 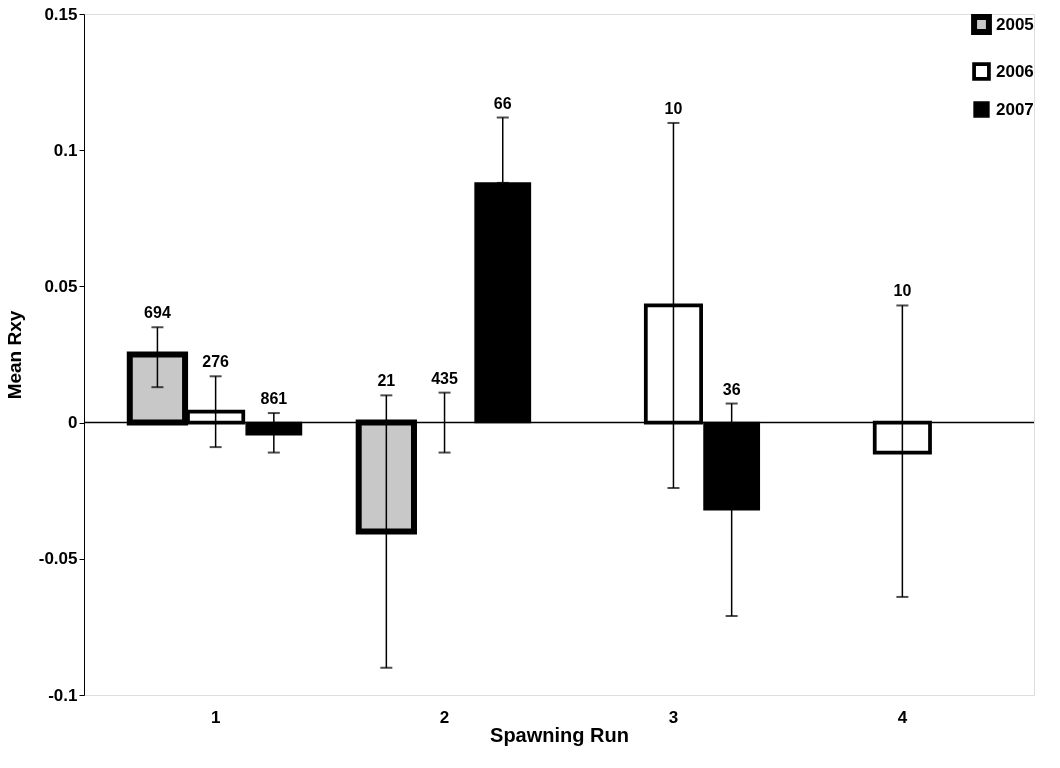 What do you see at coordinates (1015, 24) in the screenshot?
I see `legend-label: 2005` at bounding box center [1015, 24].